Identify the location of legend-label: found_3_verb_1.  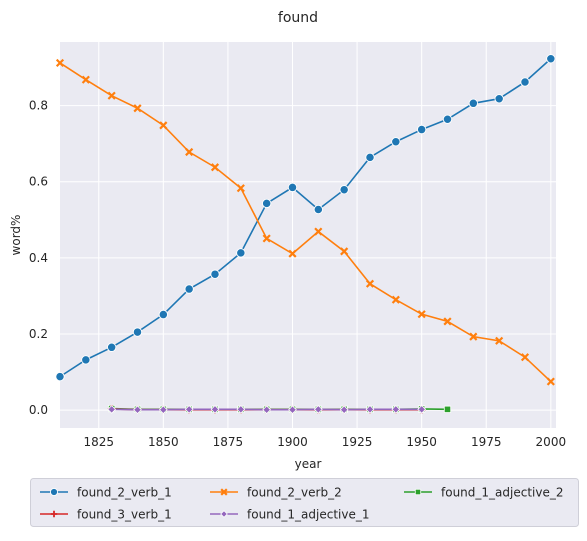
(124, 515).